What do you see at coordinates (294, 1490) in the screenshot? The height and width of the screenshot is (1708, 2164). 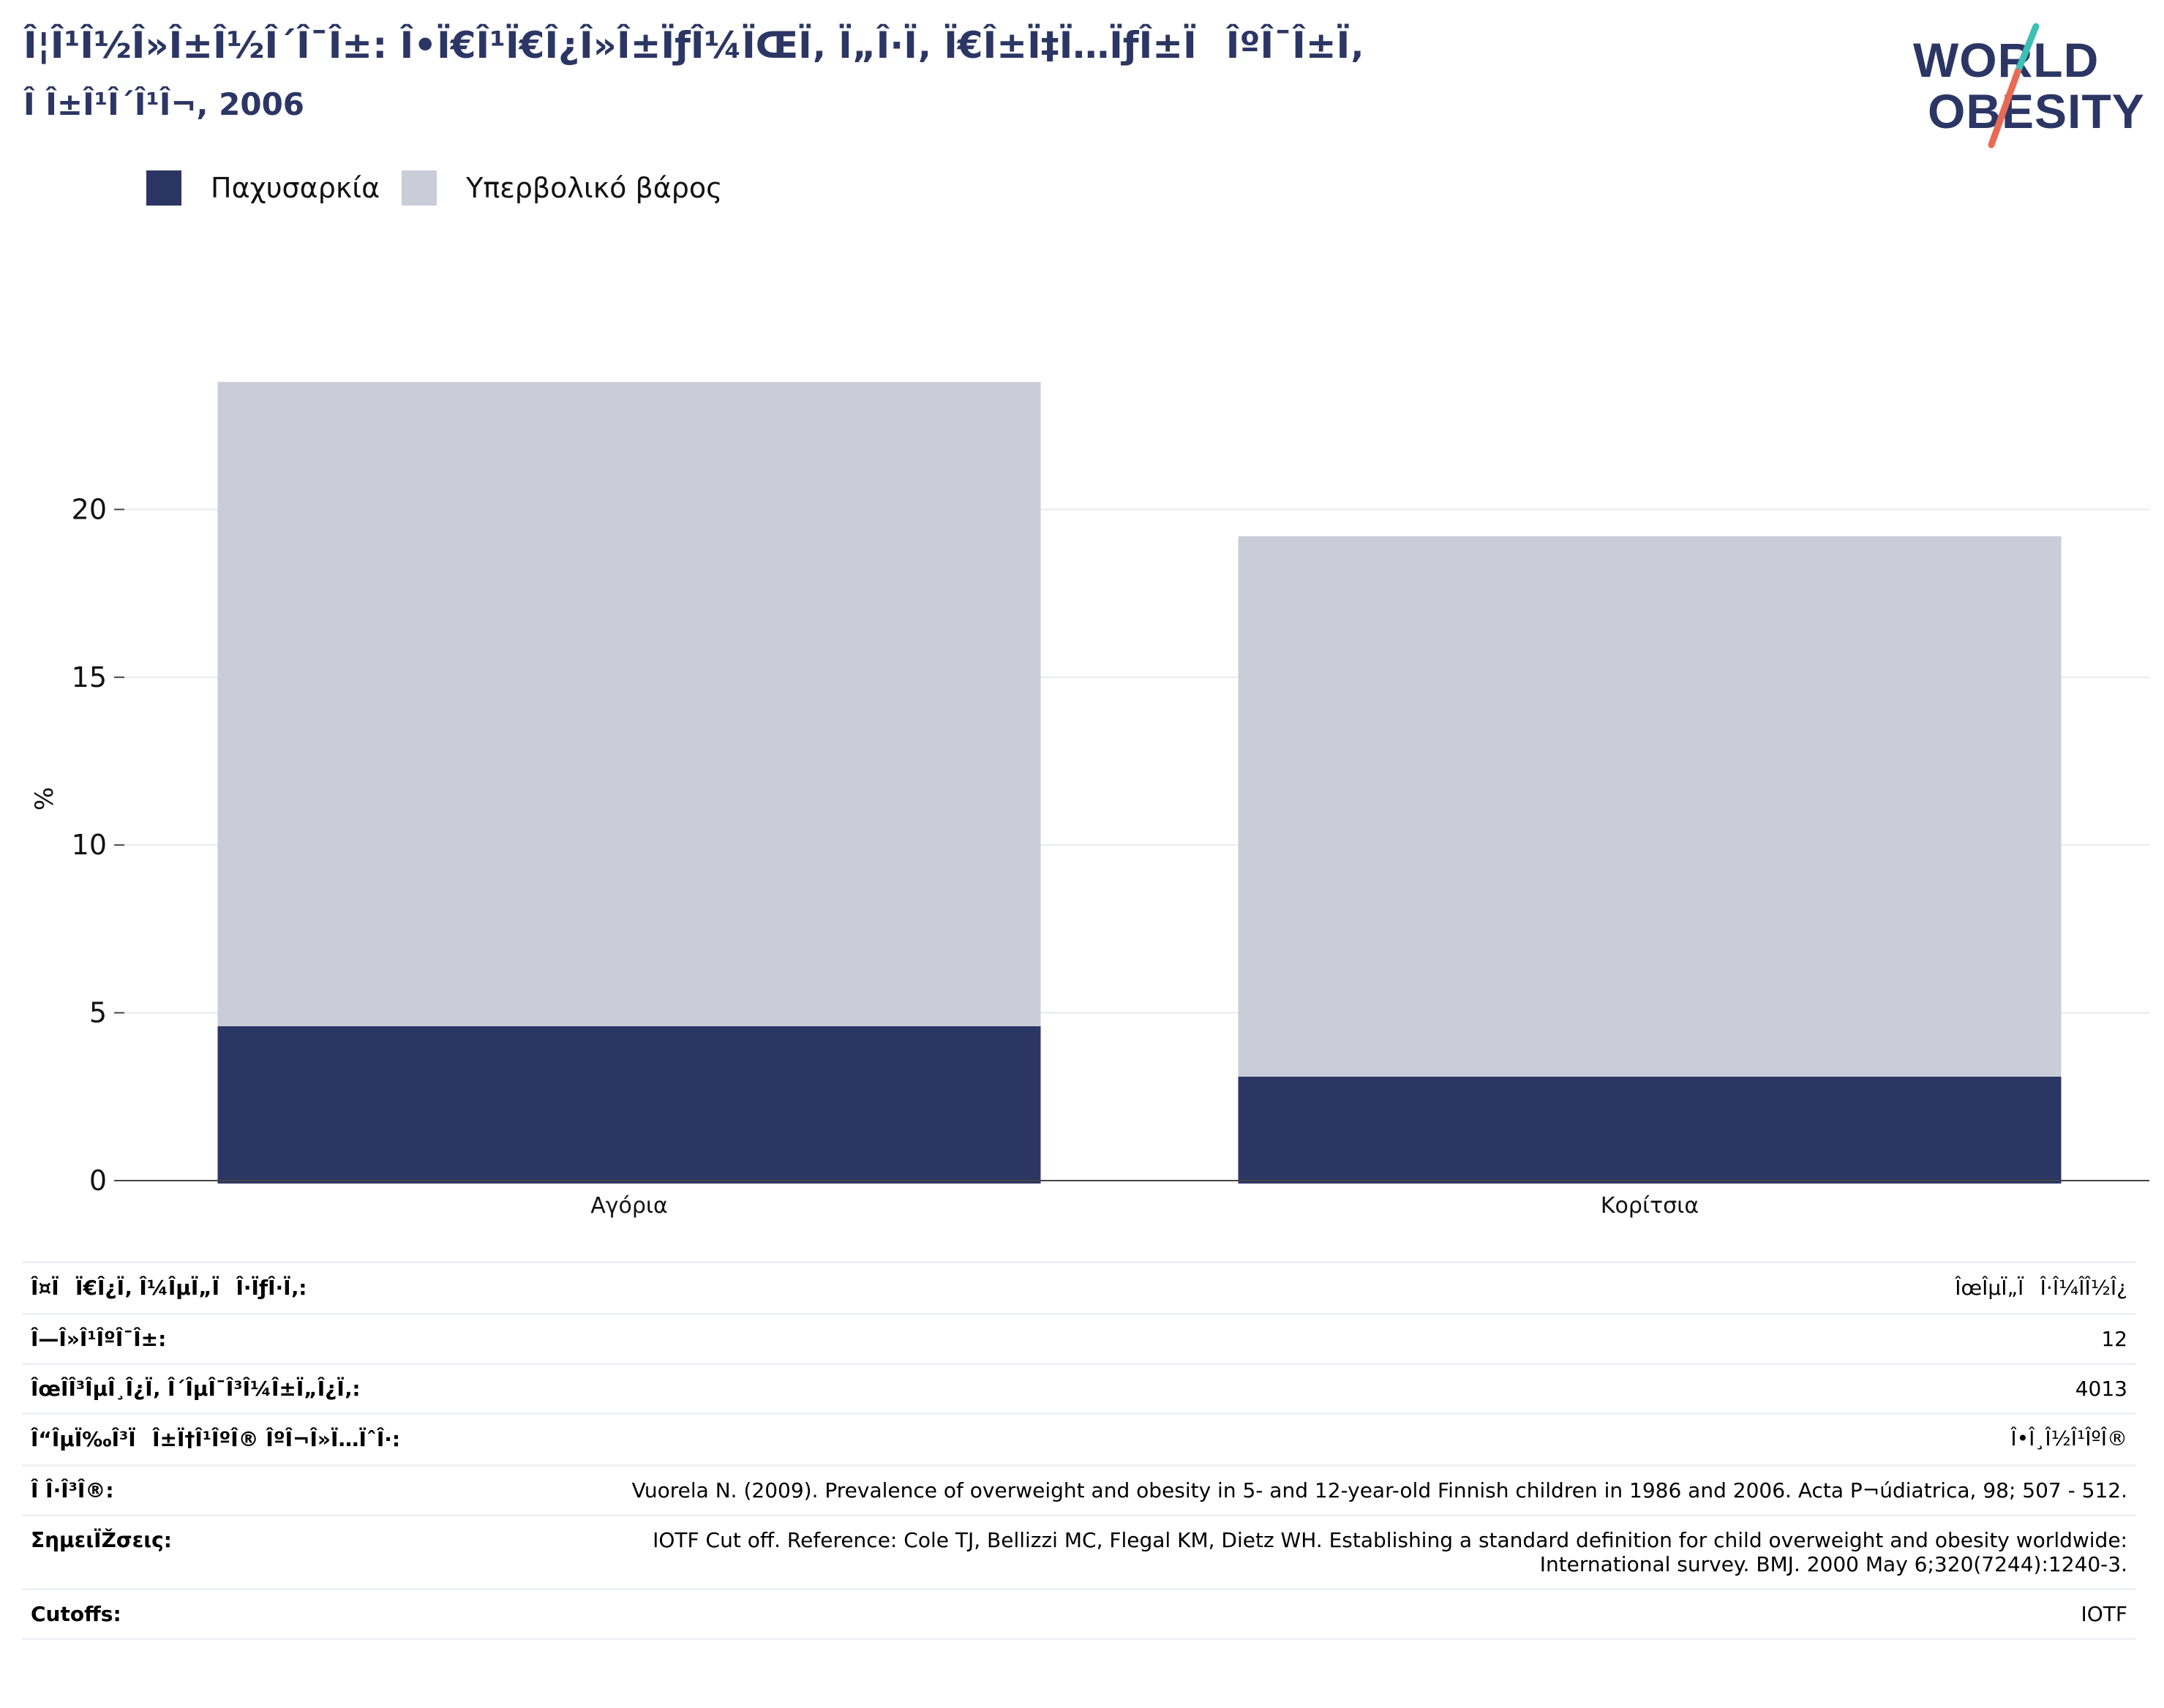 I see `info-key: Î Î·Î³Î®:` at bounding box center [294, 1490].